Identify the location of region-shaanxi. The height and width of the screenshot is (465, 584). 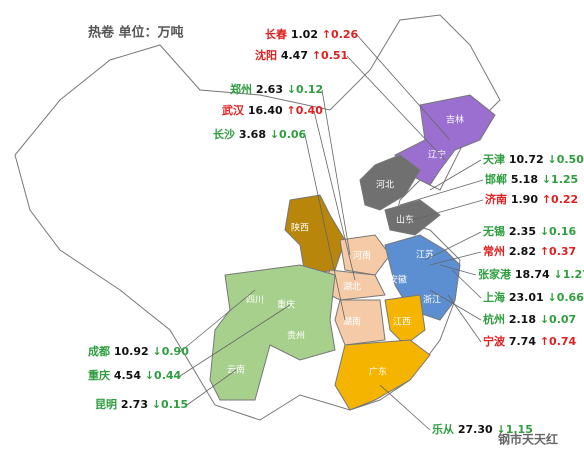
(315, 235).